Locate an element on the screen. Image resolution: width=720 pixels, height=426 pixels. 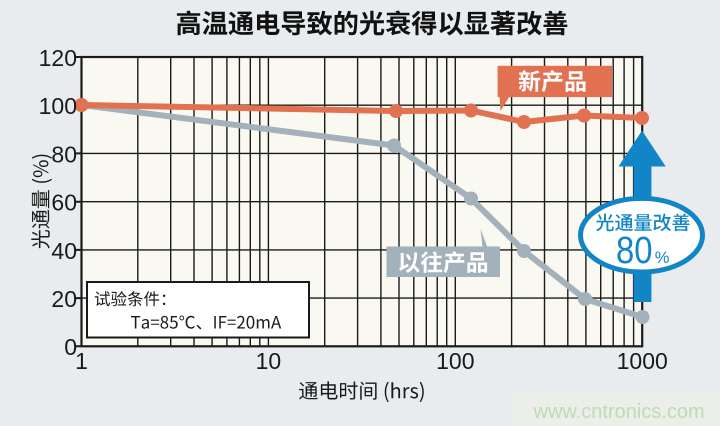
svg-text: 20 is located at coordinates (64, 299).